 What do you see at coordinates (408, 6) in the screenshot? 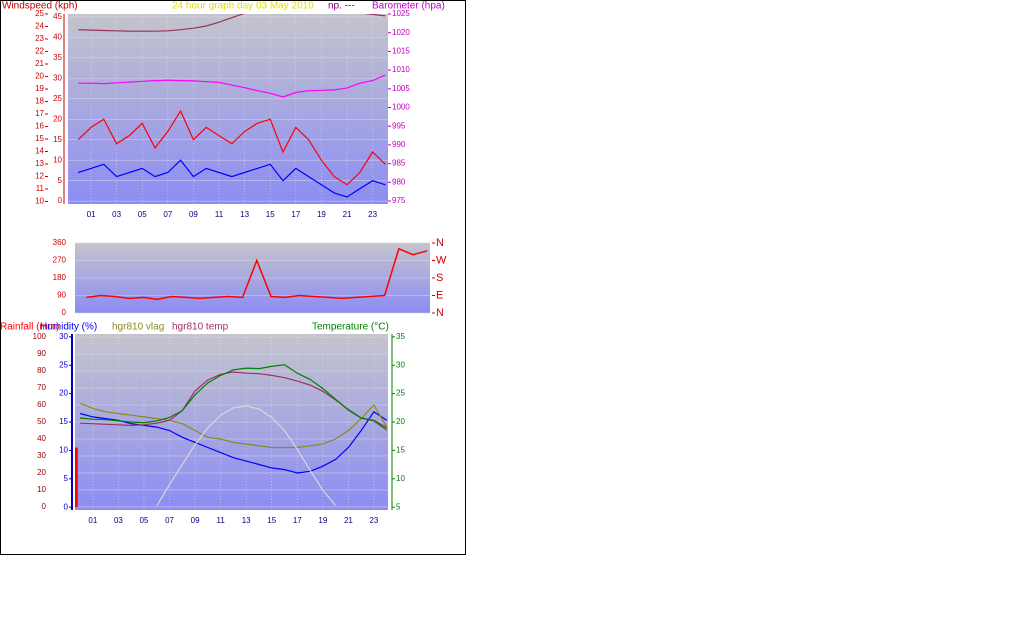
I see `y2-axis-title: Barometer (hpa)` at bounding box center [408, 6].